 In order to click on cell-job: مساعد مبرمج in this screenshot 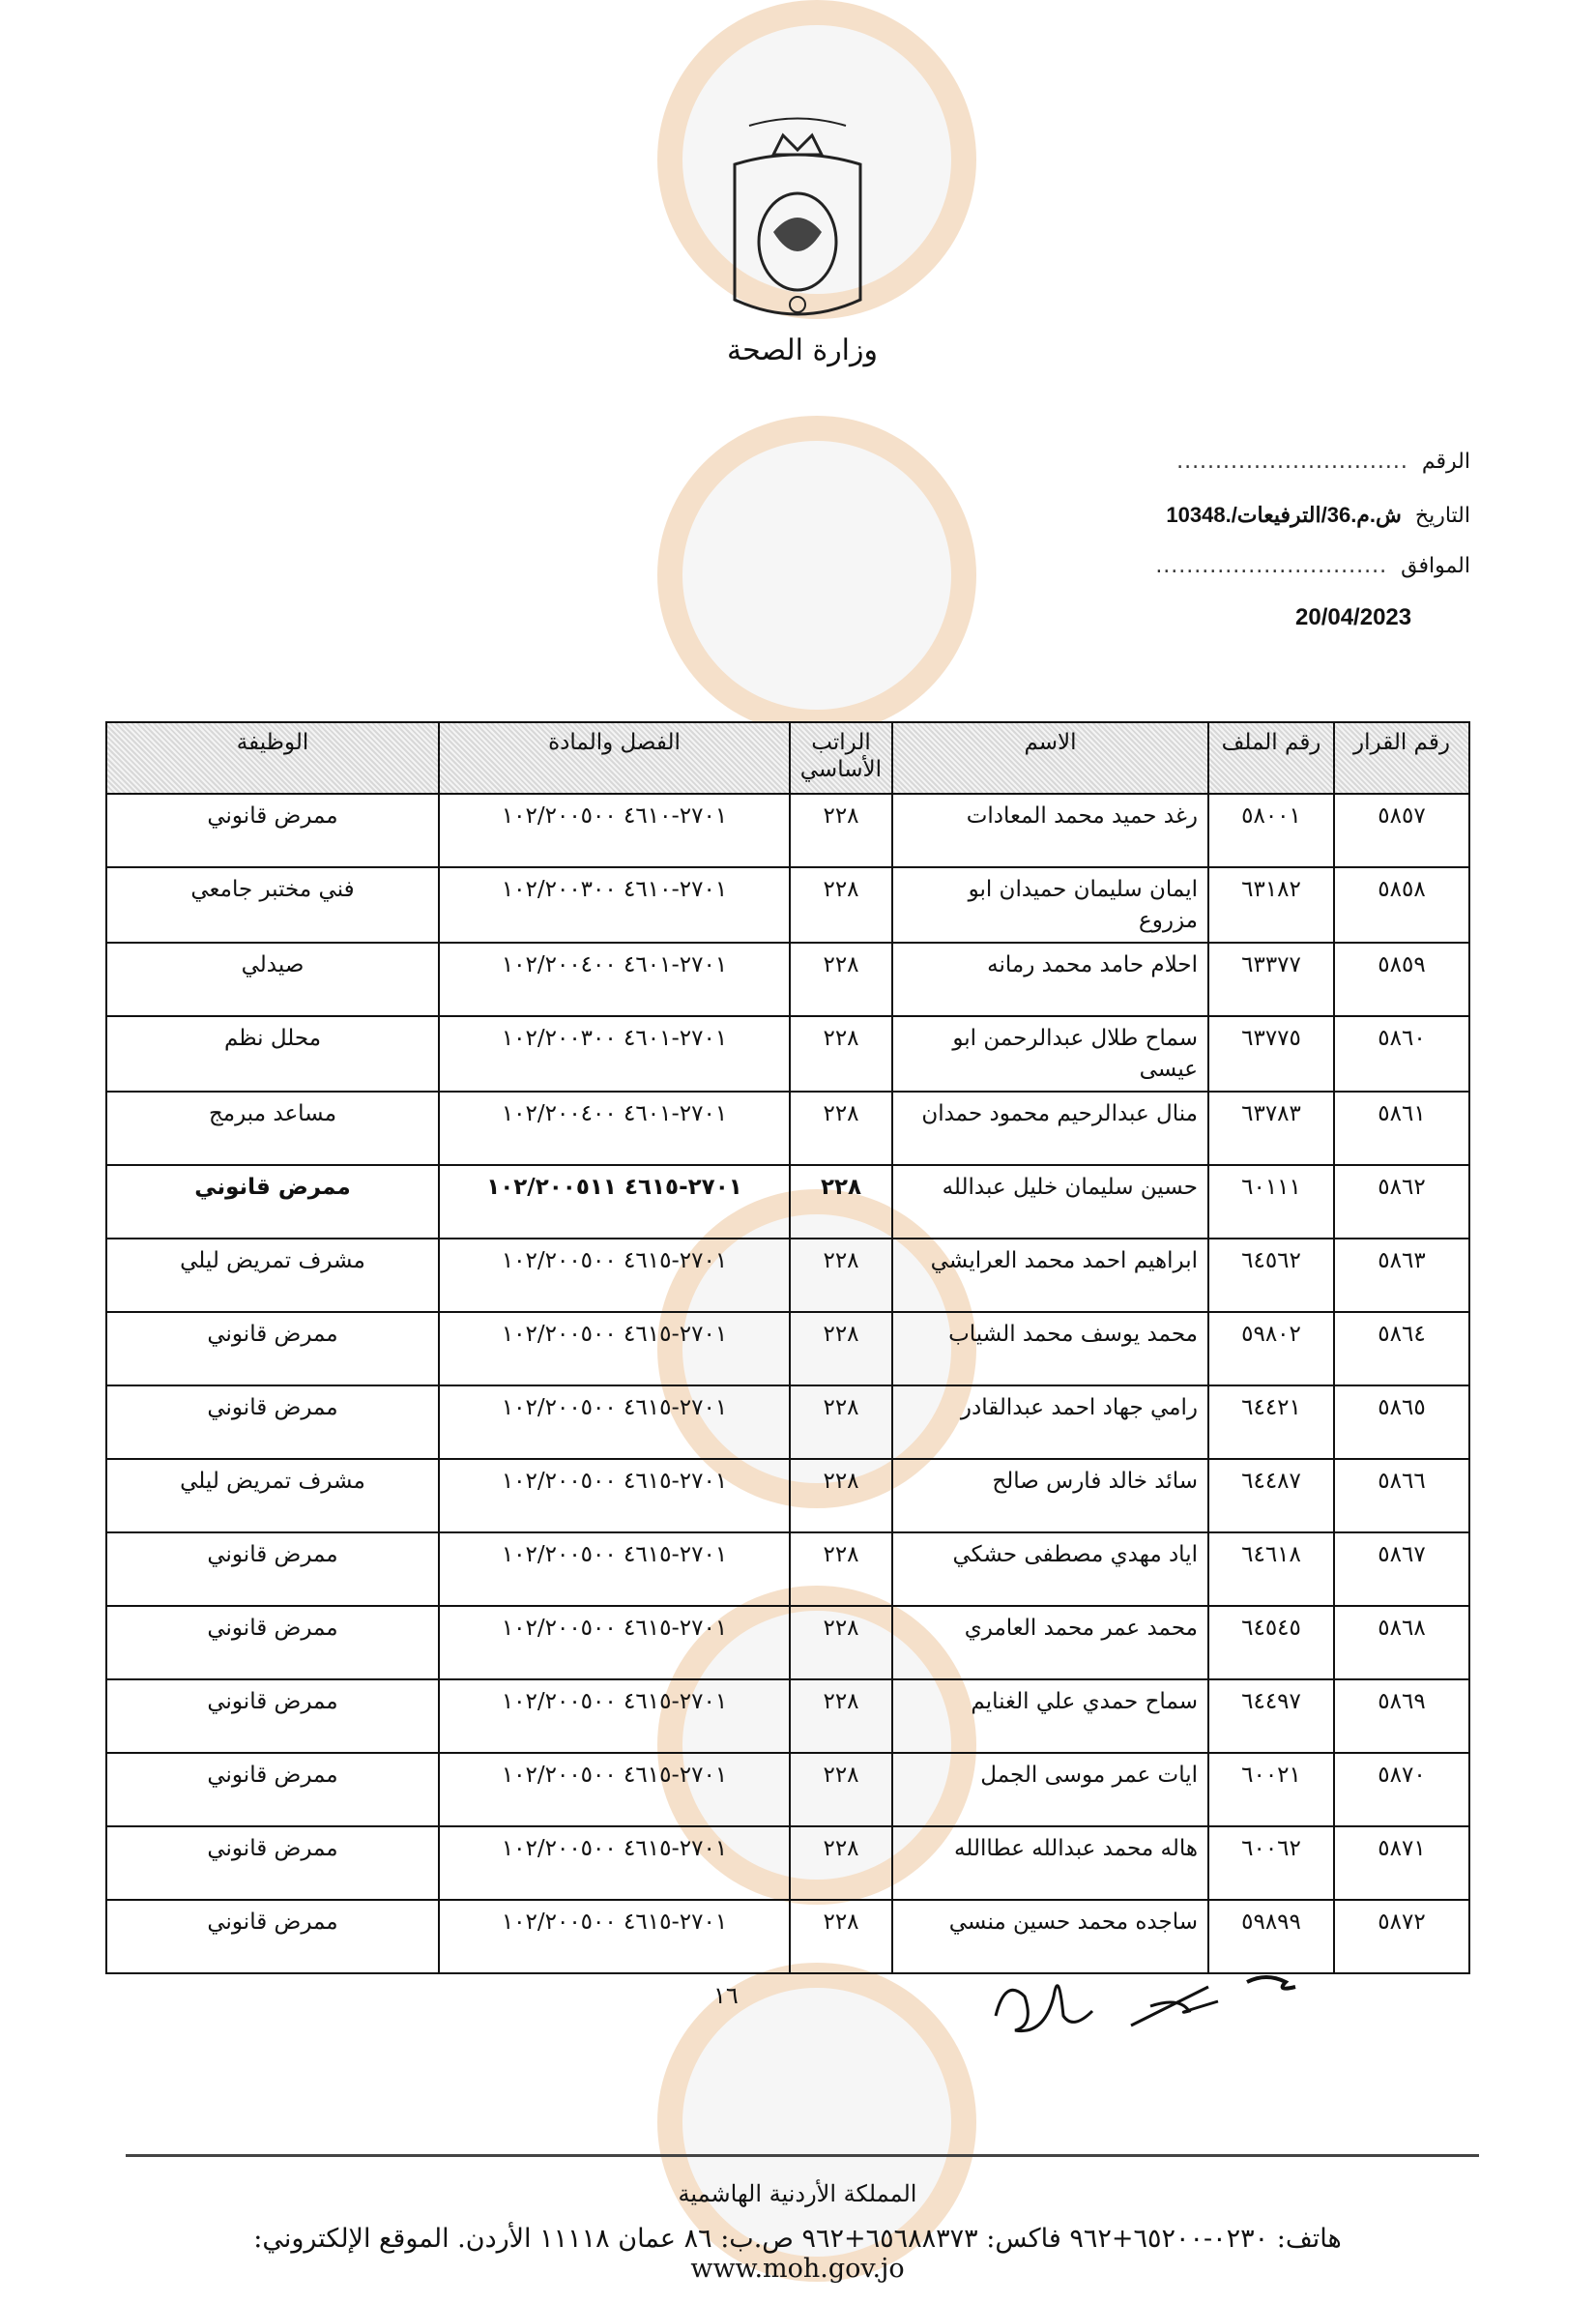, I will do `click(272, 1128)`.